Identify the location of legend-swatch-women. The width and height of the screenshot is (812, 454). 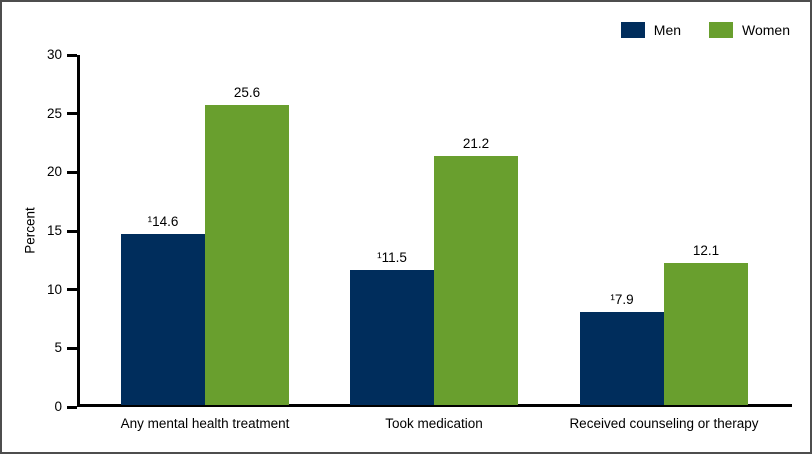
(721, 30).